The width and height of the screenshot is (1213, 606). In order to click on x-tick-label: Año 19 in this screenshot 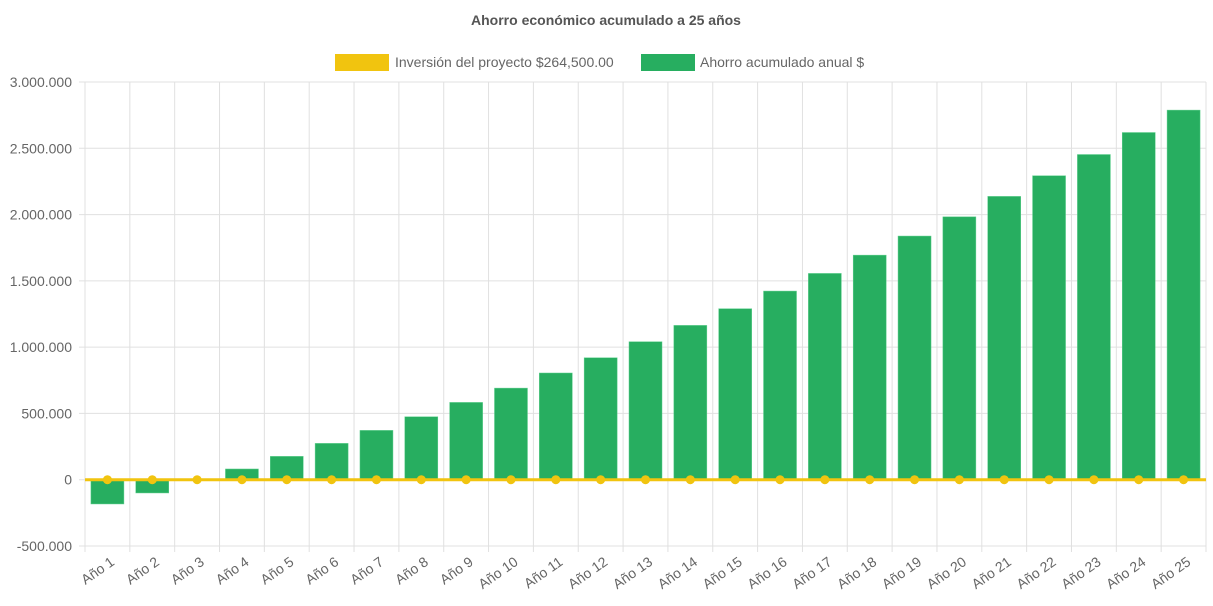, I will do `click(902, 572)`.